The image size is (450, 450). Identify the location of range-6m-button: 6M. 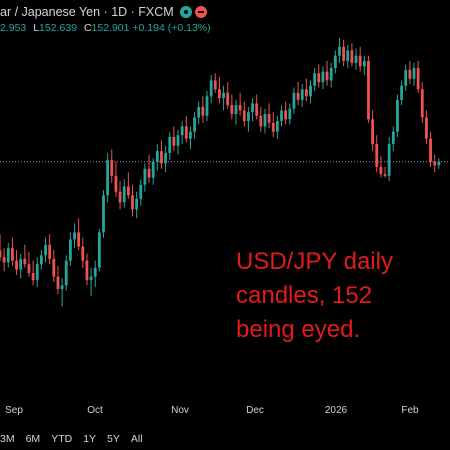
(33, 439).